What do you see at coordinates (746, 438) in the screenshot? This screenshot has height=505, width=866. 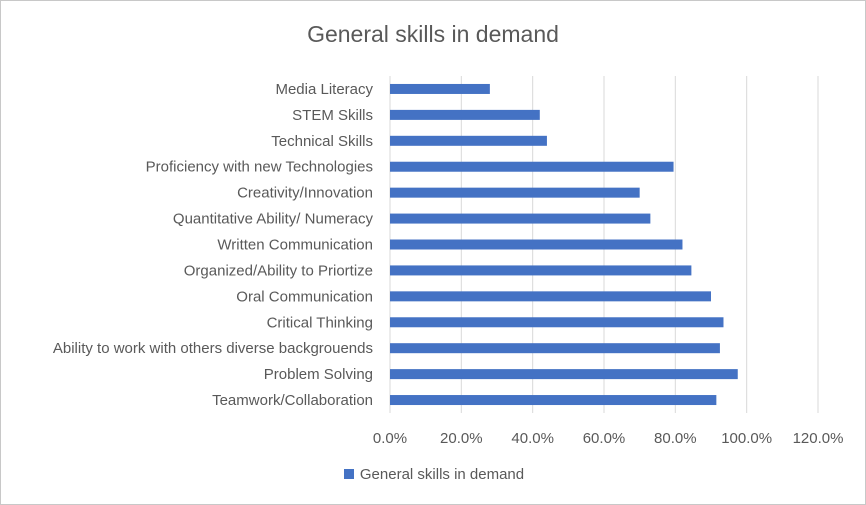 I see `x-tick-label: 100.0%` at bounding box center [746, 438].